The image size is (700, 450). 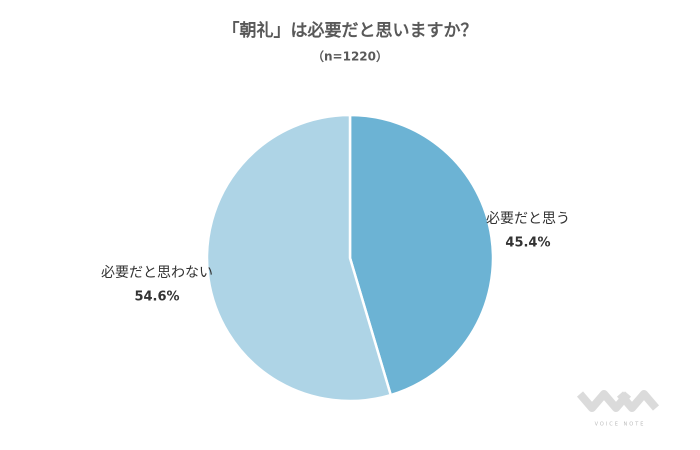 I want to click on slice-label: 必要だと思わない, so click(x=157, y=273).